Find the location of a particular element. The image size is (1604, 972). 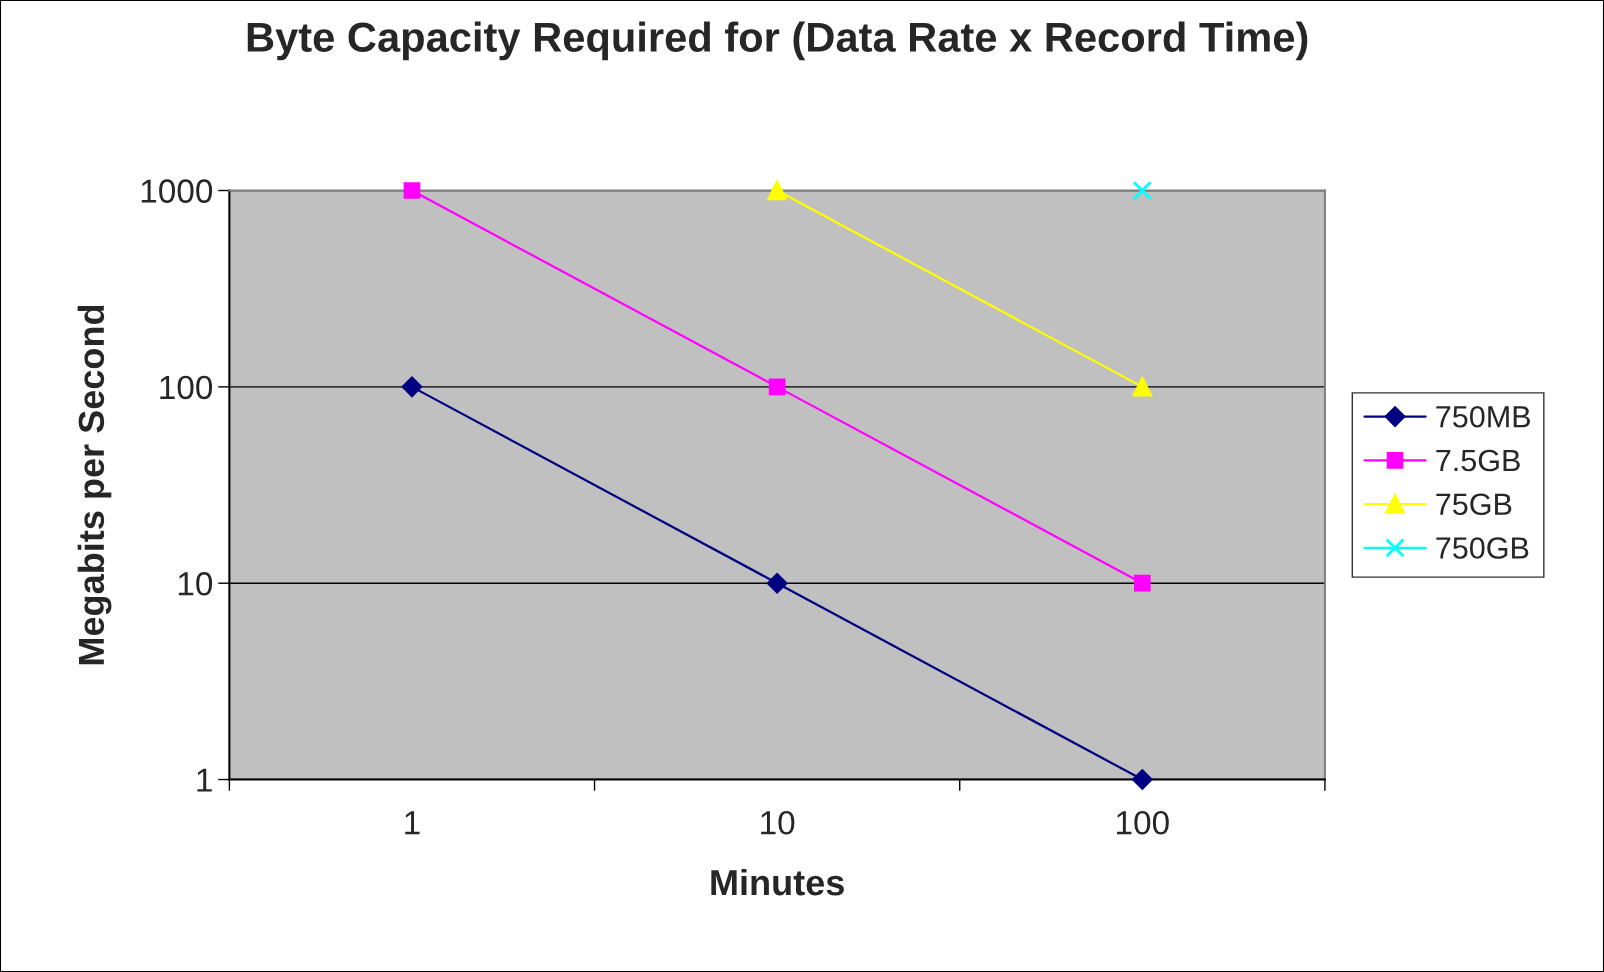

legend-label: 750GB is located at coordinates (1482, 548).